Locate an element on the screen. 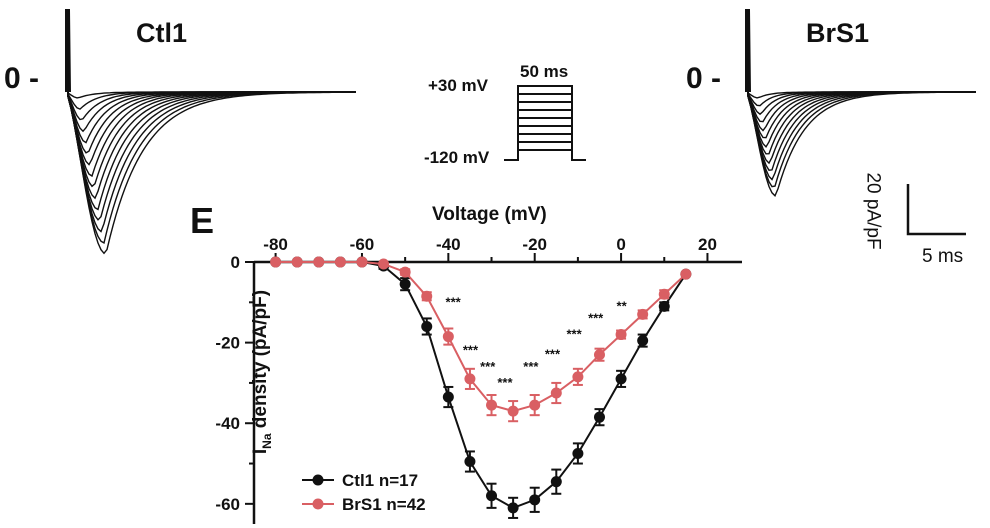 The height and width of the screenshot is (528, 990). brs-trace-family is located at coordinates (860, 103).